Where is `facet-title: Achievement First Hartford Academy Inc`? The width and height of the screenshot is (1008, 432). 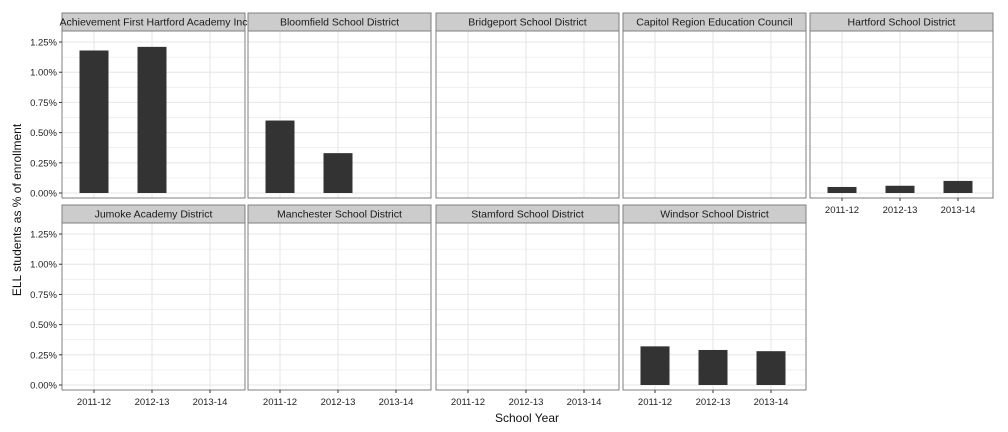
facet-title: Achievement First Hartford Academy Inc is located at coordinates (154, 23).